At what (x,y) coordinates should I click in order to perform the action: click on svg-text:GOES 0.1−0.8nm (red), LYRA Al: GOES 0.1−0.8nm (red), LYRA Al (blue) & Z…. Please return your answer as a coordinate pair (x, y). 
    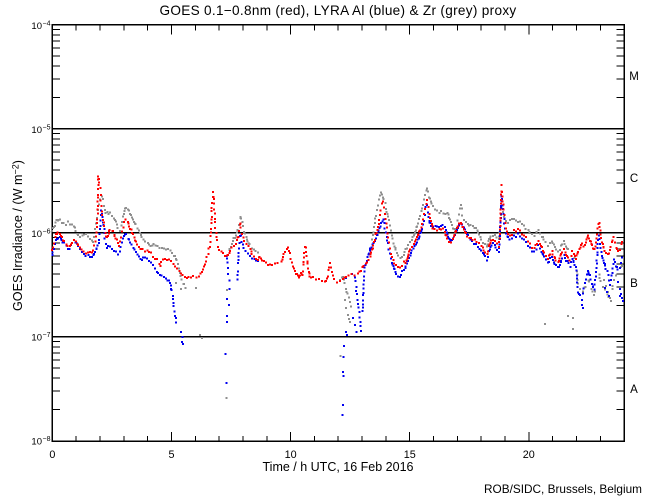
    Looking at the image, I should click on (337, 10).